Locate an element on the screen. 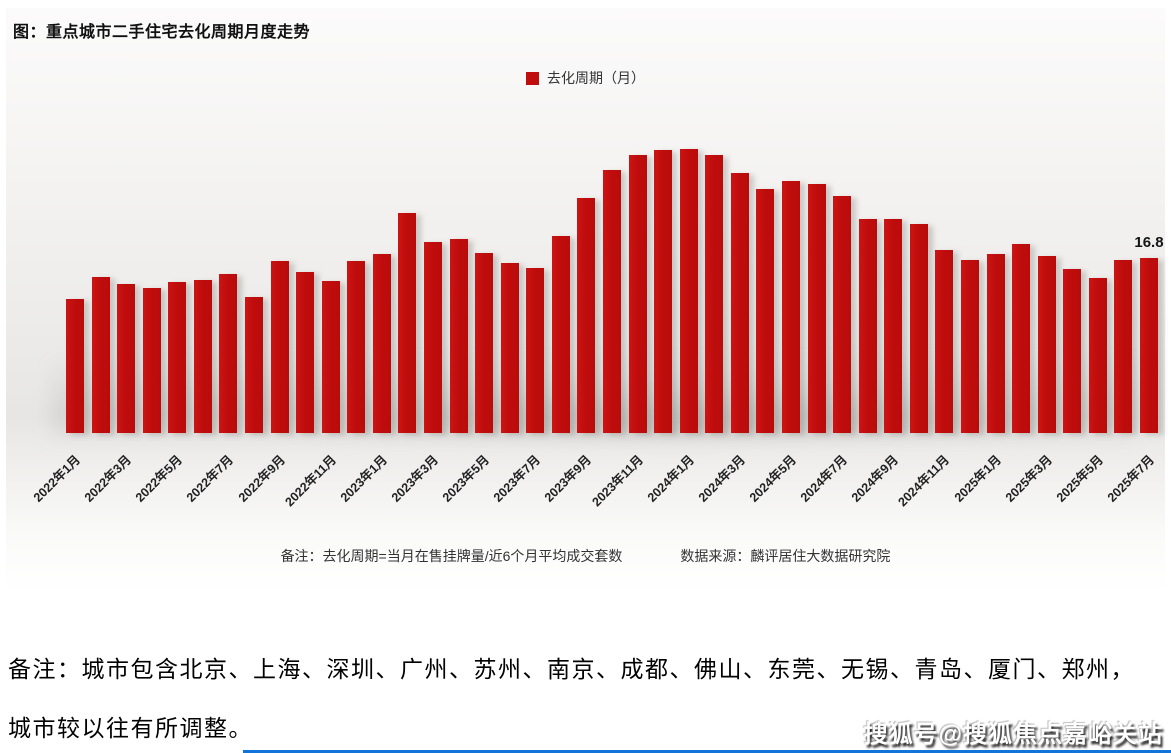 This screenshot has width=1171, height=753. bar-2023年7月 is located at coordinates (535, 350).